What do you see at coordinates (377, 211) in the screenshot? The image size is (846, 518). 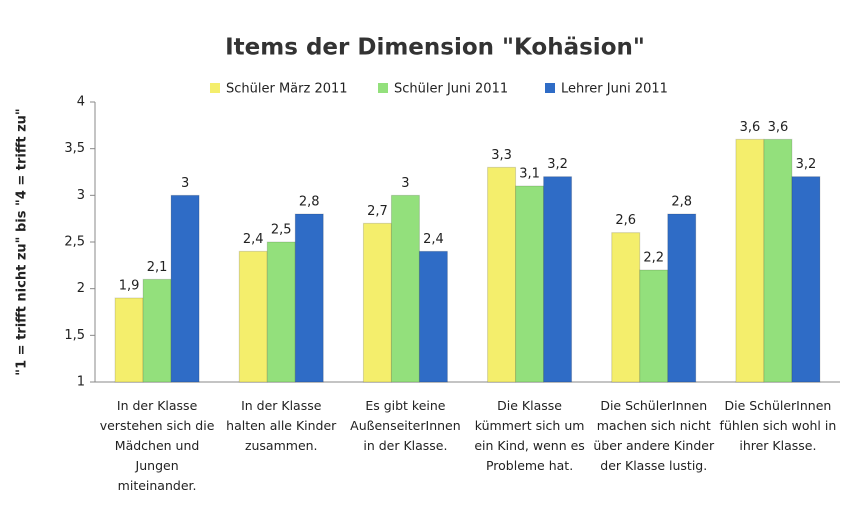 I see `data-label: 2,7` at bounding box center [377, 211].